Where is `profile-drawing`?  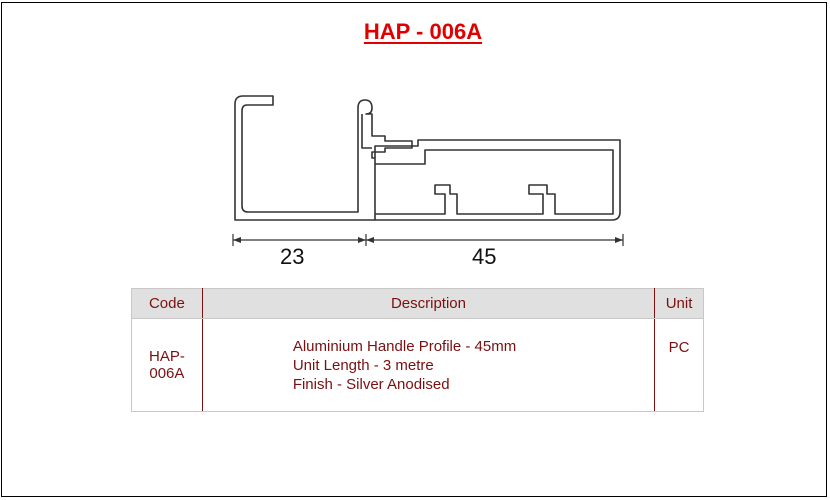
profile-drawing is located at coordinates (428, 170).